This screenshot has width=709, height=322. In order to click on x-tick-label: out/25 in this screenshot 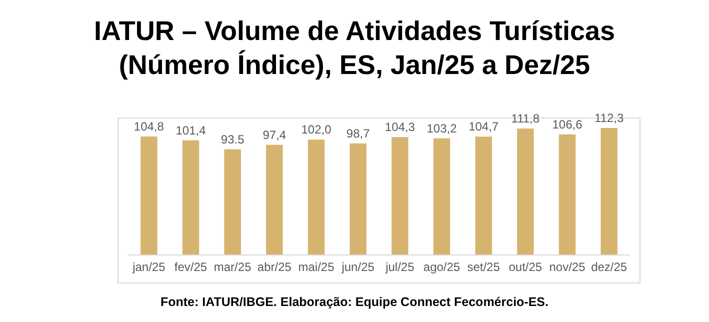, I will do `click(525, 267)`.